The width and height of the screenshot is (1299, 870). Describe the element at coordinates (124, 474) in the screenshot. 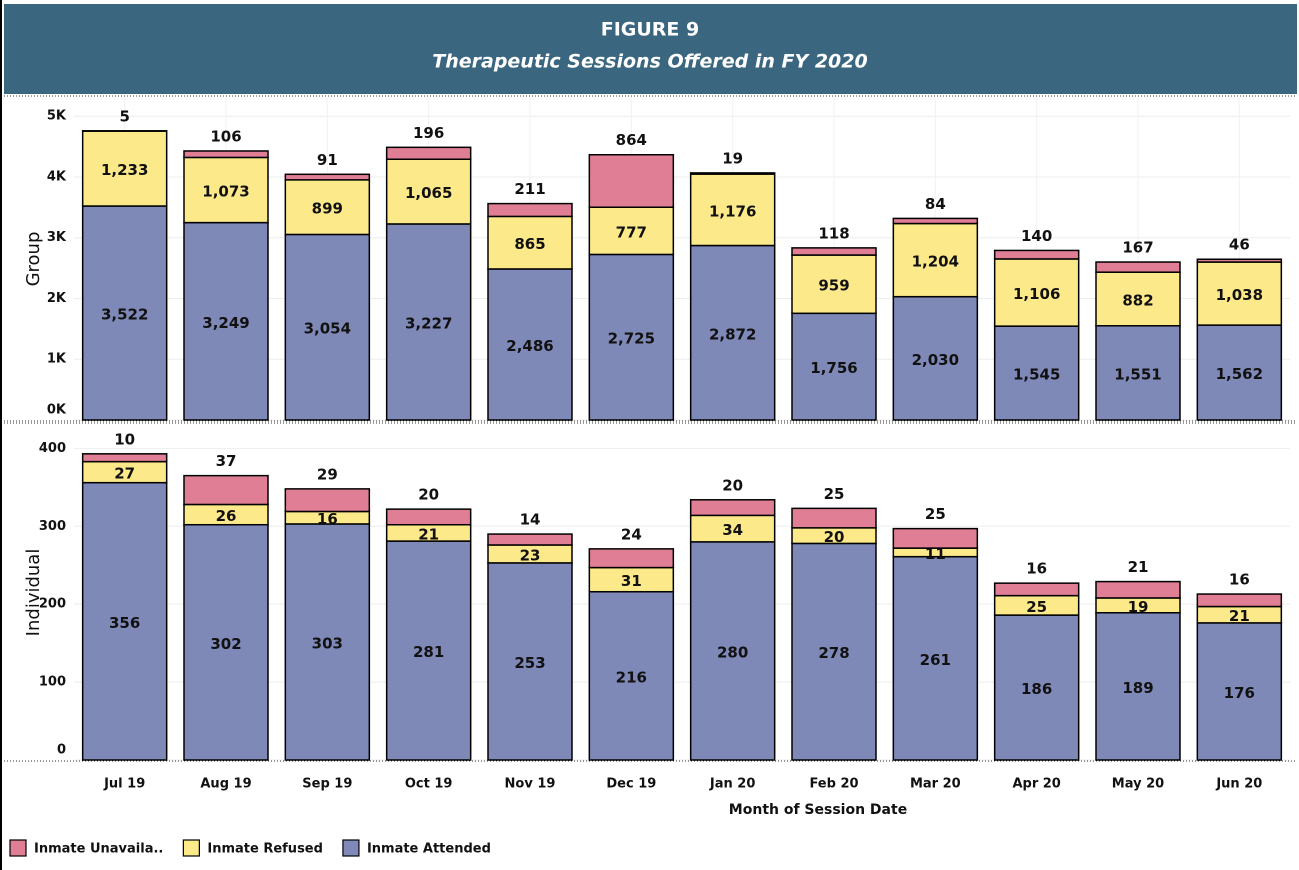

I see `data-label: 27` at that location.